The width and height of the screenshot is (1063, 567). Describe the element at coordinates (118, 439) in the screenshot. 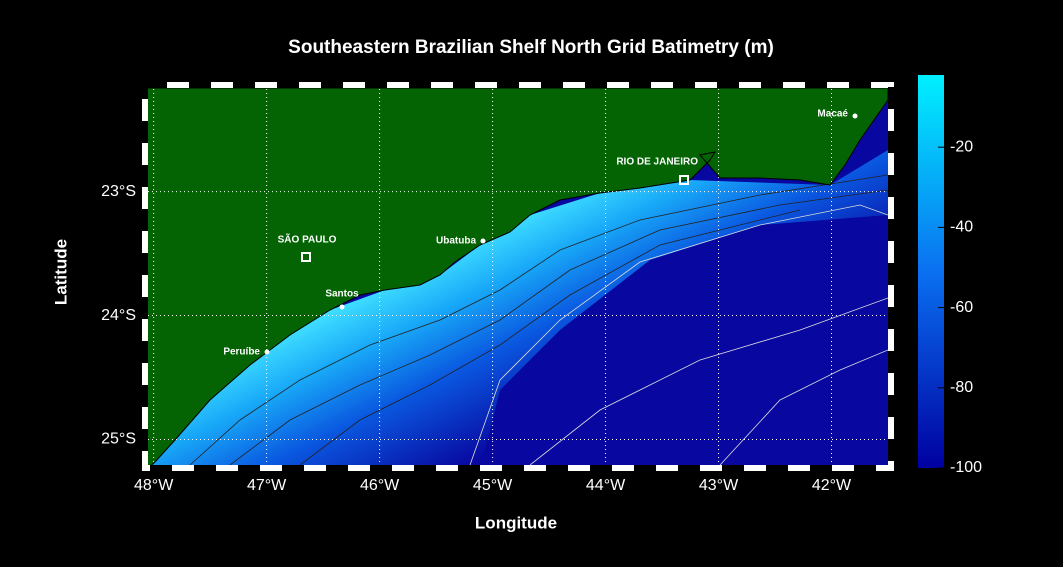

I see `y-tick-label: 25°S` at that location.